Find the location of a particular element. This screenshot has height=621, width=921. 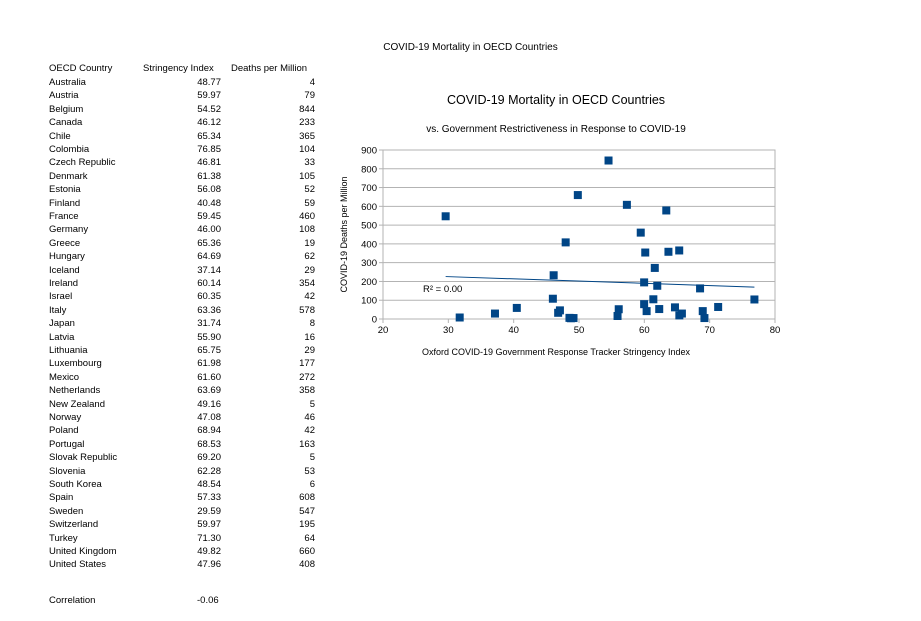

cell-country: Colombia is located at coordinates (69, 149).